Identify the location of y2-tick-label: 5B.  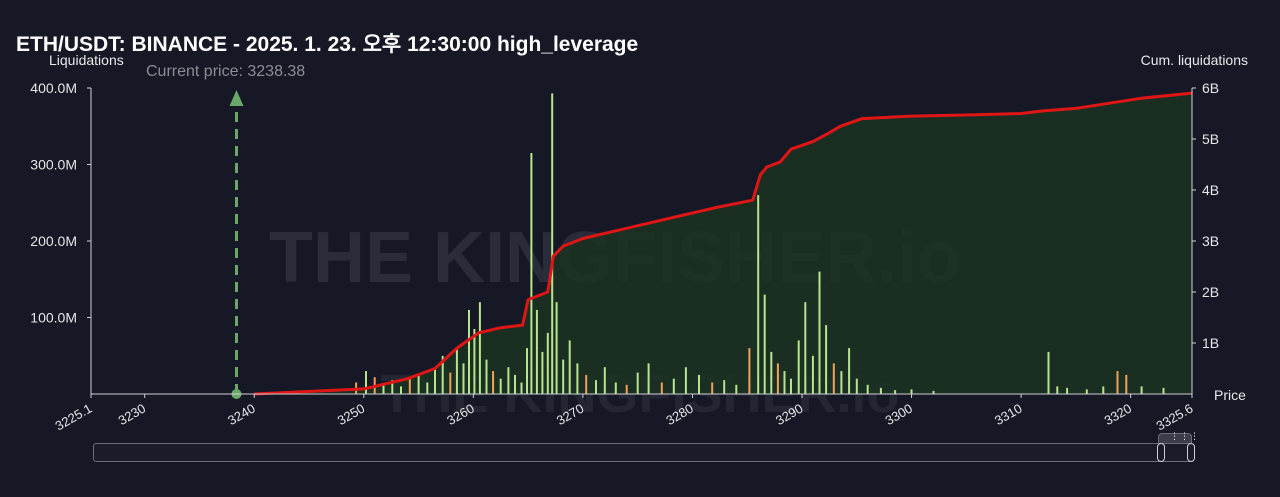
(1210, 139).